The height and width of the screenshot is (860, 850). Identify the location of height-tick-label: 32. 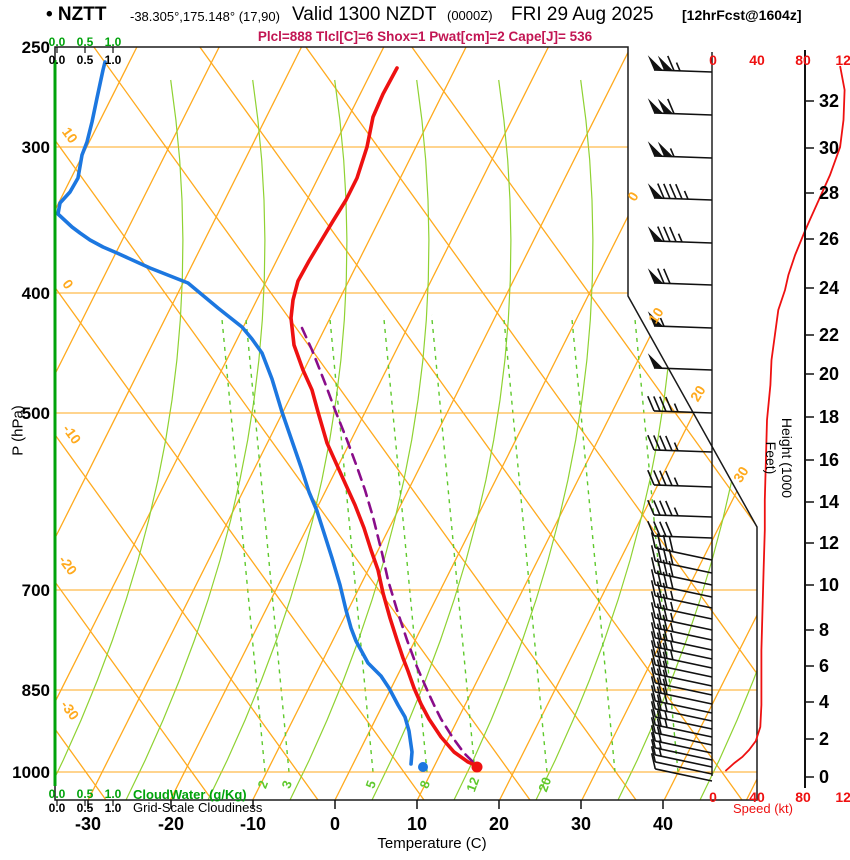
(829, 101).